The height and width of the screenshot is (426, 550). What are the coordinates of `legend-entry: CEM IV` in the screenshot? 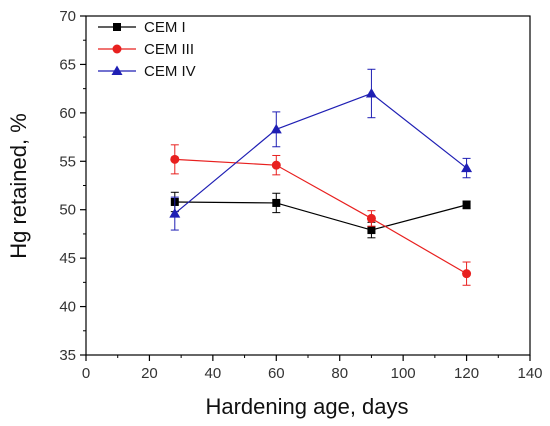 It's located at (147, 71).